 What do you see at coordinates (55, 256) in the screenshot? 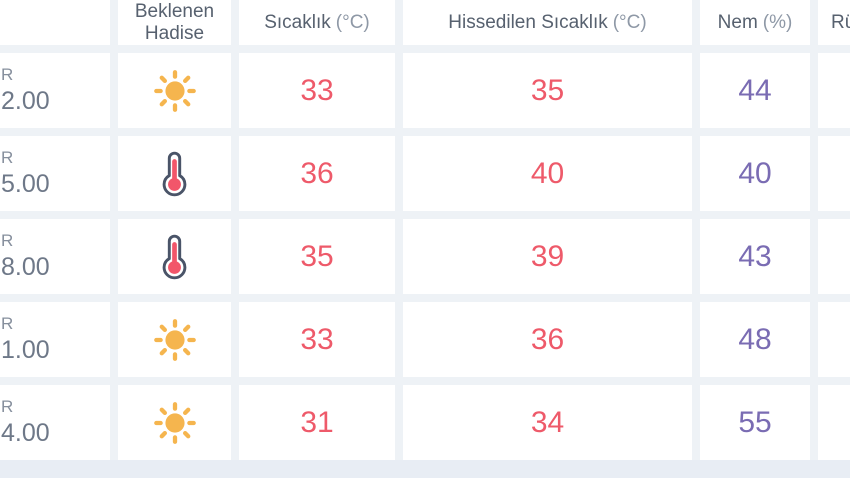
I see `time-cell: R 8.00` at bounding box center [55, 256].